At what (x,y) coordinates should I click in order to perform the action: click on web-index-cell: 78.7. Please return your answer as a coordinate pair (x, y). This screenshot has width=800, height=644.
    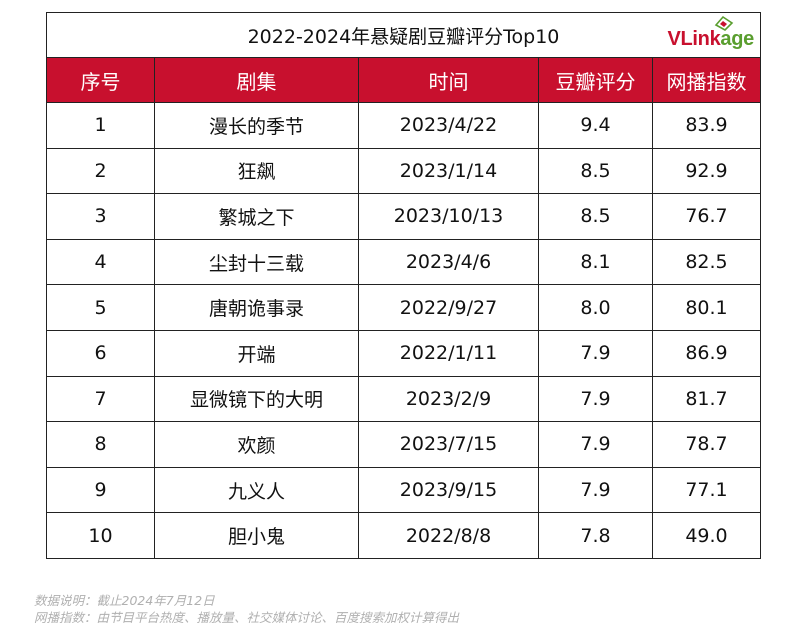
    Looking at the image, I should click on (706, 444).